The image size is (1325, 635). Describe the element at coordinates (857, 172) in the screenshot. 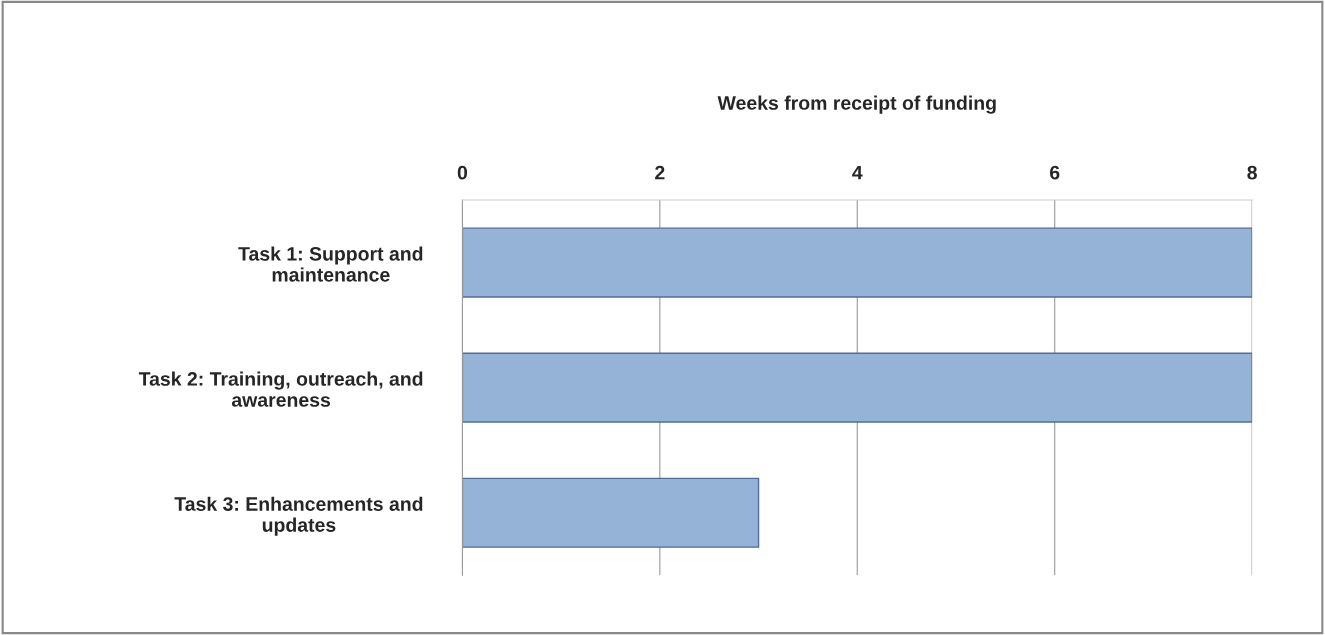

I see `x-tick-label: 4` at that location.